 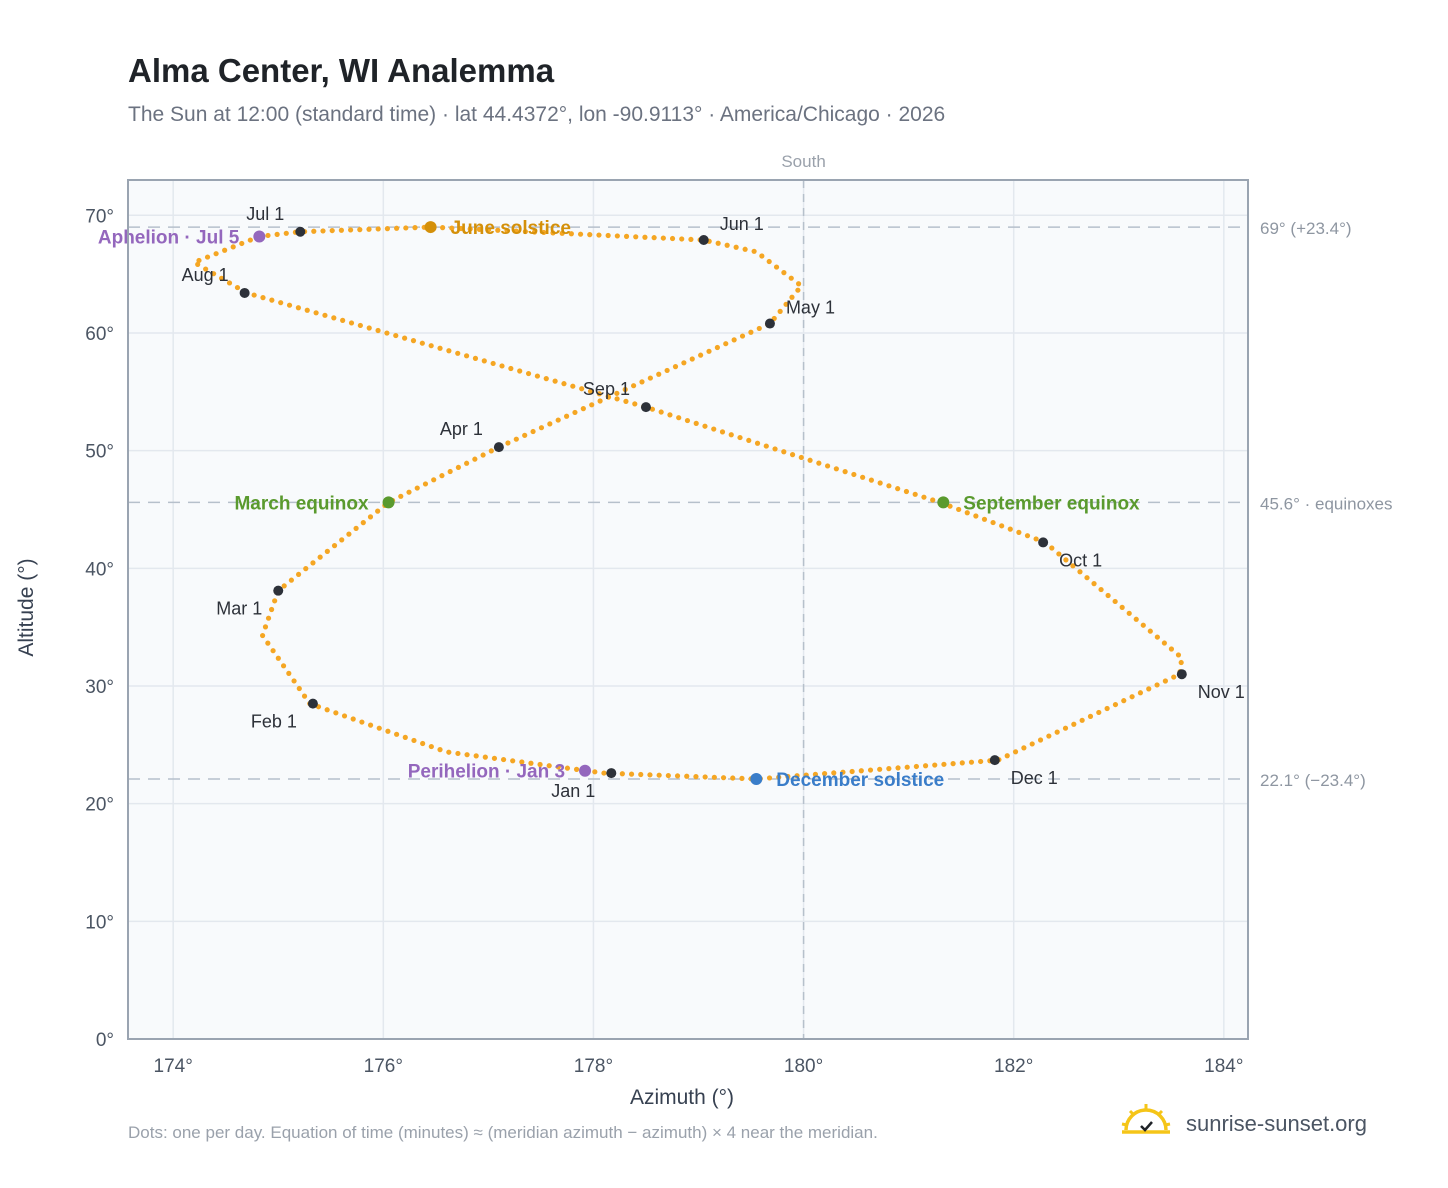 I want to click on month-label: Mar 1, so click(x=239, y=609).